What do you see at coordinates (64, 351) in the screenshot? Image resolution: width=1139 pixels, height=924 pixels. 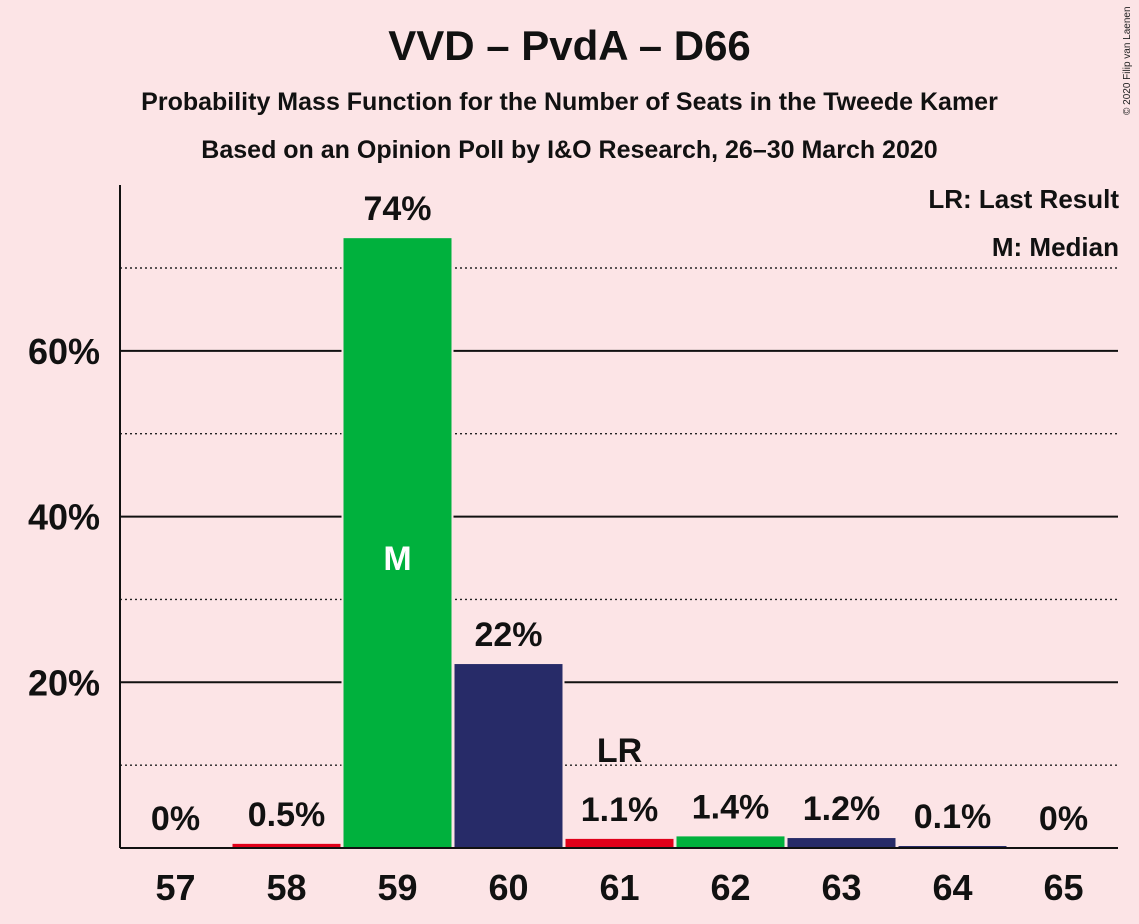 I see `y-tick-label-60: 60%` at bounding box center [64, 351].